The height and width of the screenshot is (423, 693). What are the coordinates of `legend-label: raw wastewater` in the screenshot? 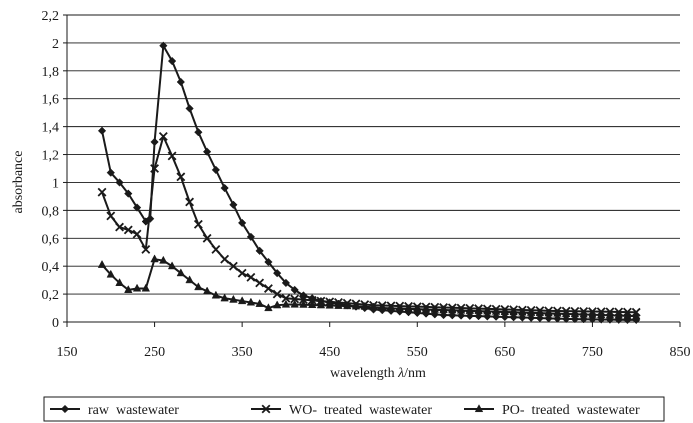 It's located at (133, 410).